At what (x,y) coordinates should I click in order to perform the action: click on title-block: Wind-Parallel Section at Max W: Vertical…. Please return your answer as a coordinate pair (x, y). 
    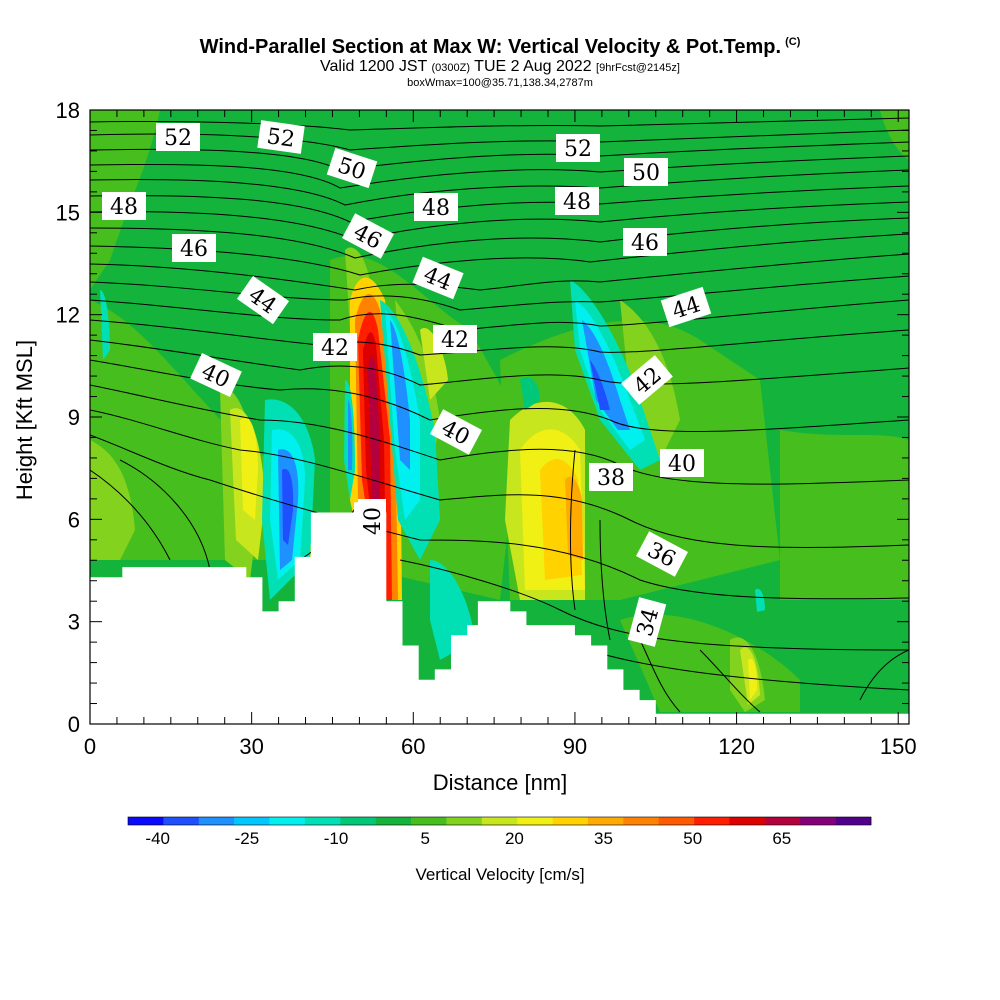
    Looking at the image, I should click on (500, 62).